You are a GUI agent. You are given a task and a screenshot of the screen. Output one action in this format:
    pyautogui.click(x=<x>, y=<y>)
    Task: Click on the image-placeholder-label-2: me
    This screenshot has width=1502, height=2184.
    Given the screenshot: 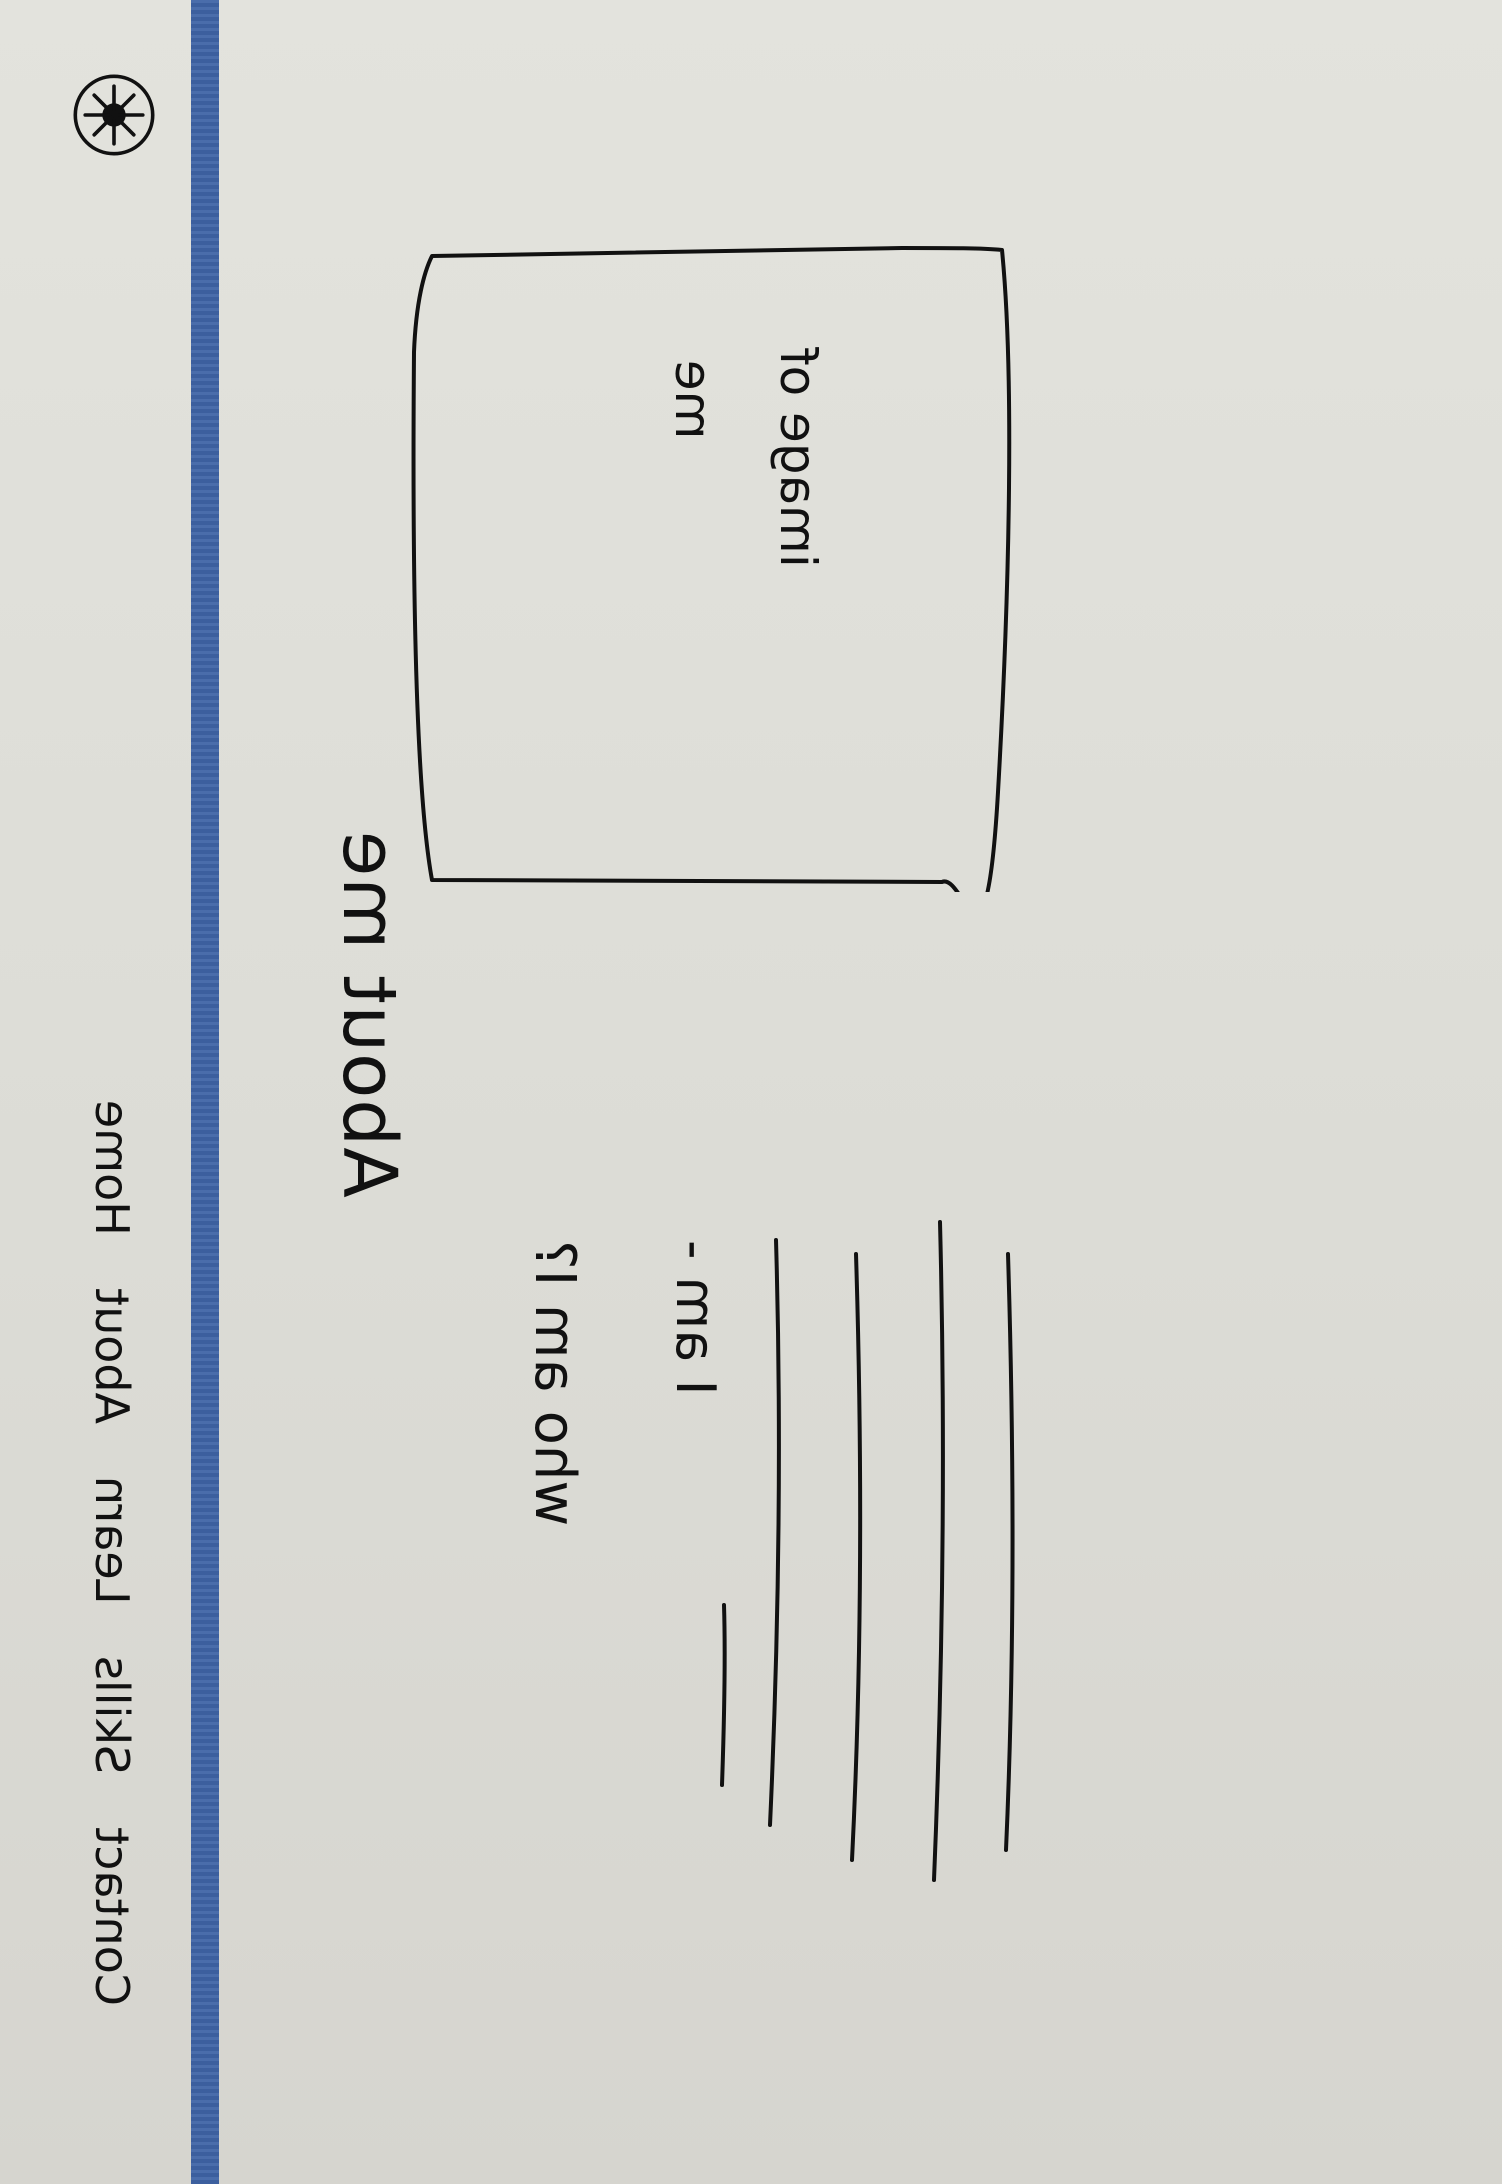 What is the action you would take?
    pyautogui.click(x=693, y=400)
    